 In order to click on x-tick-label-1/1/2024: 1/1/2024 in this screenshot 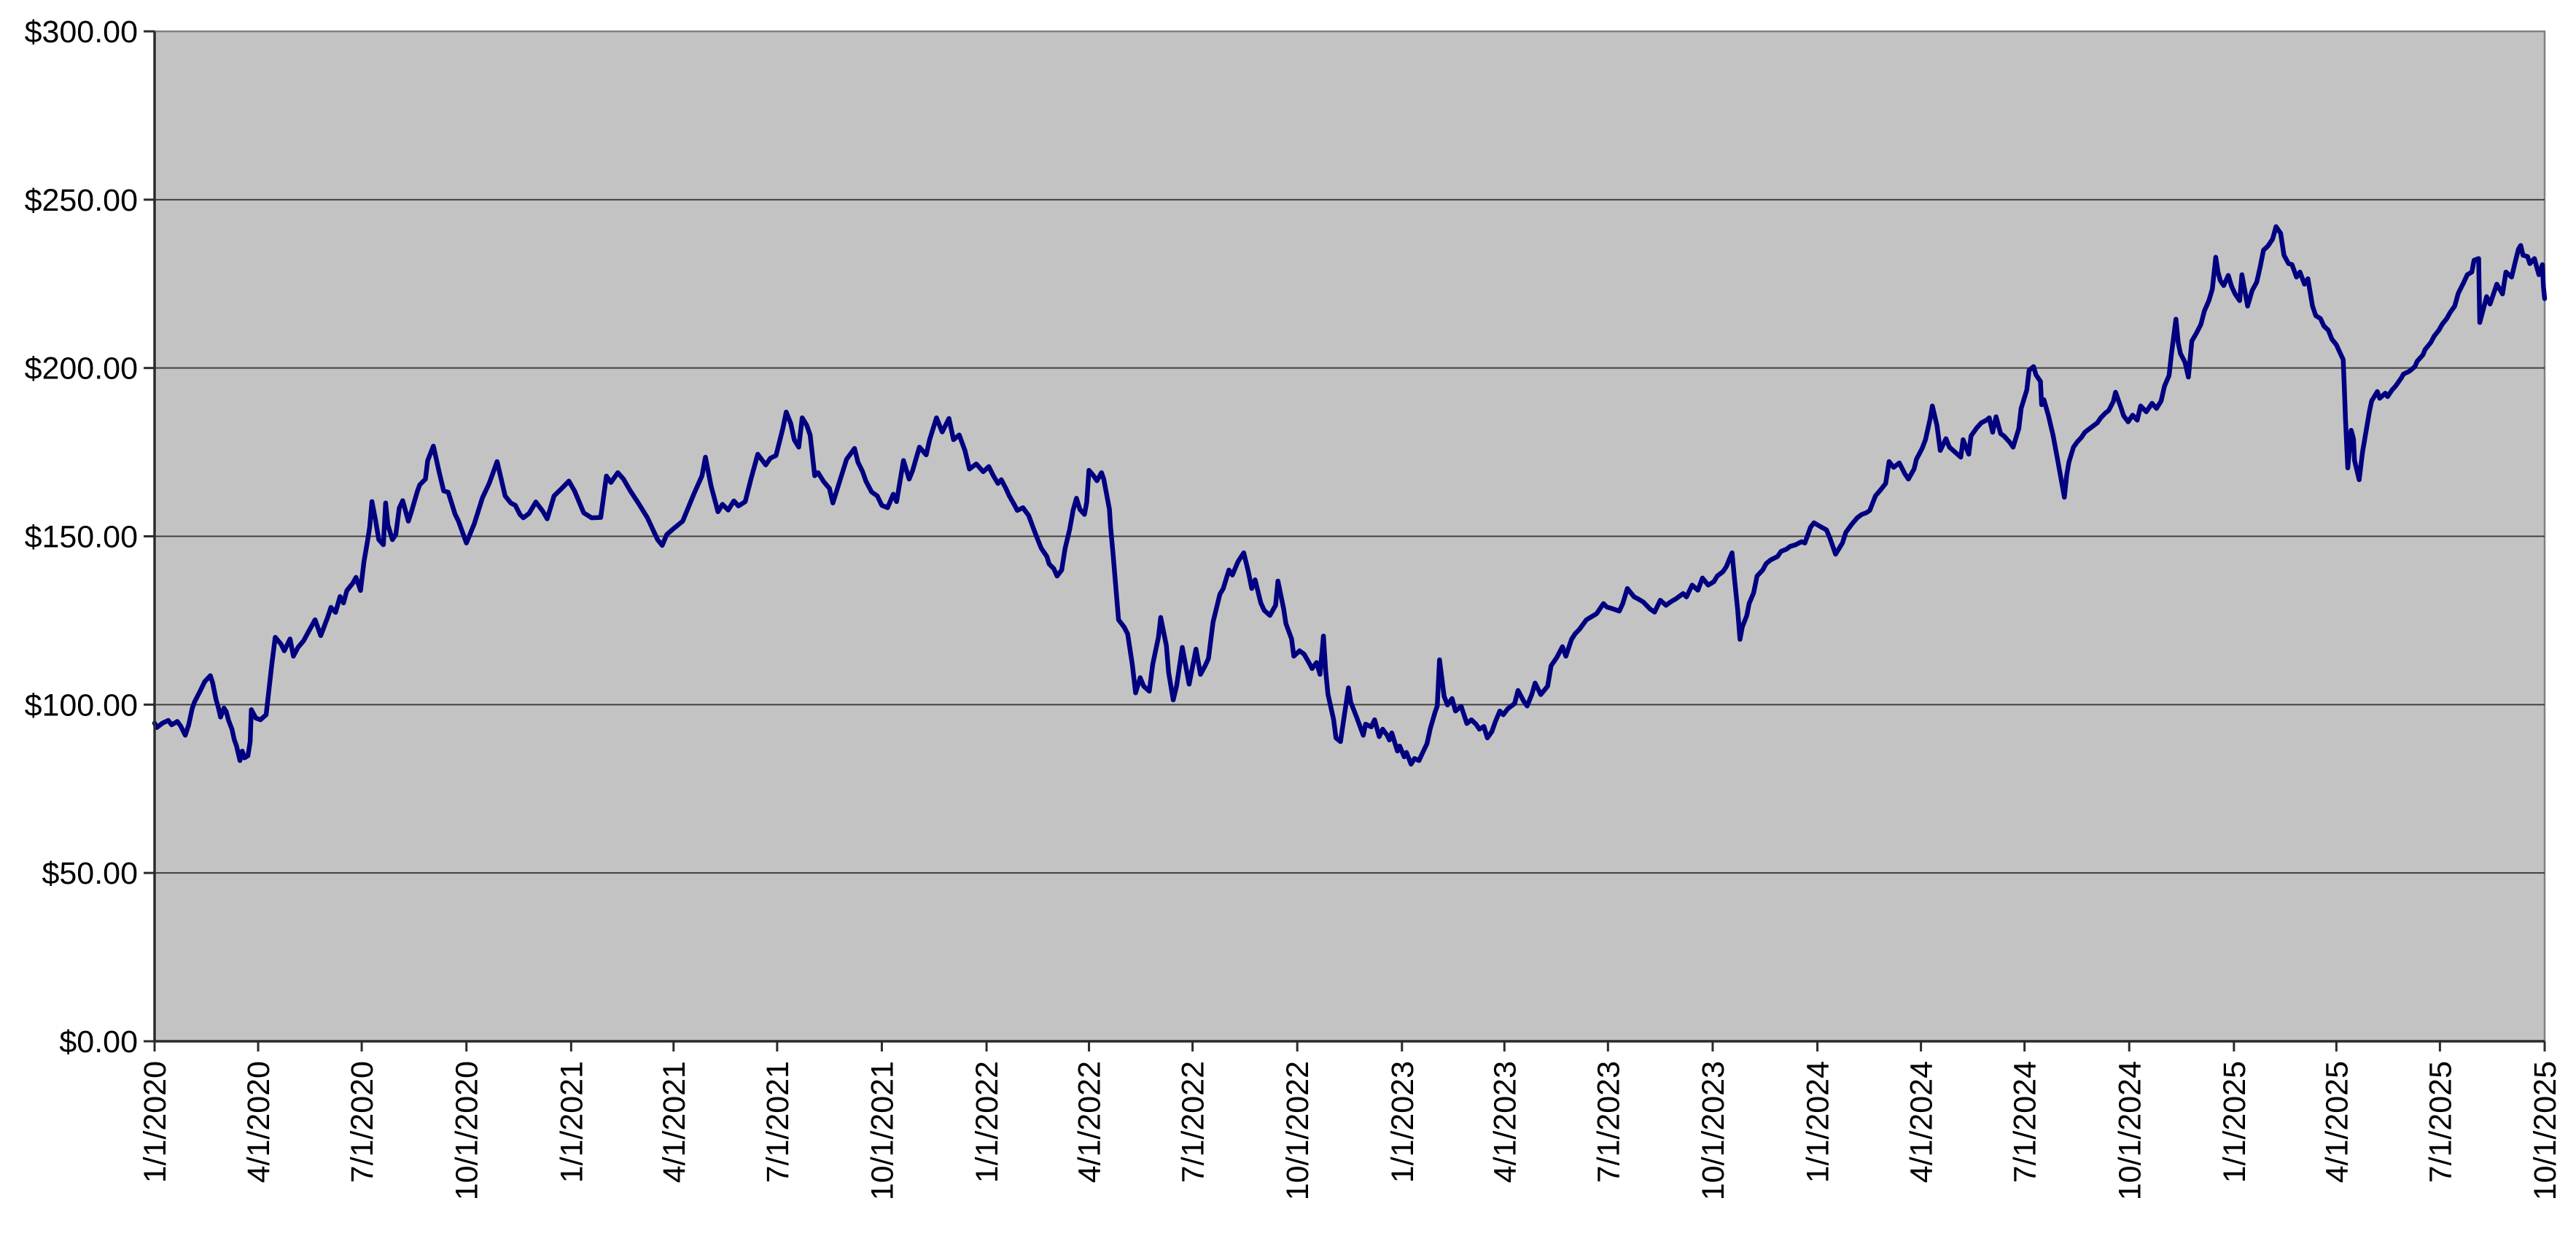, I will do `click(1818, 1122)`.